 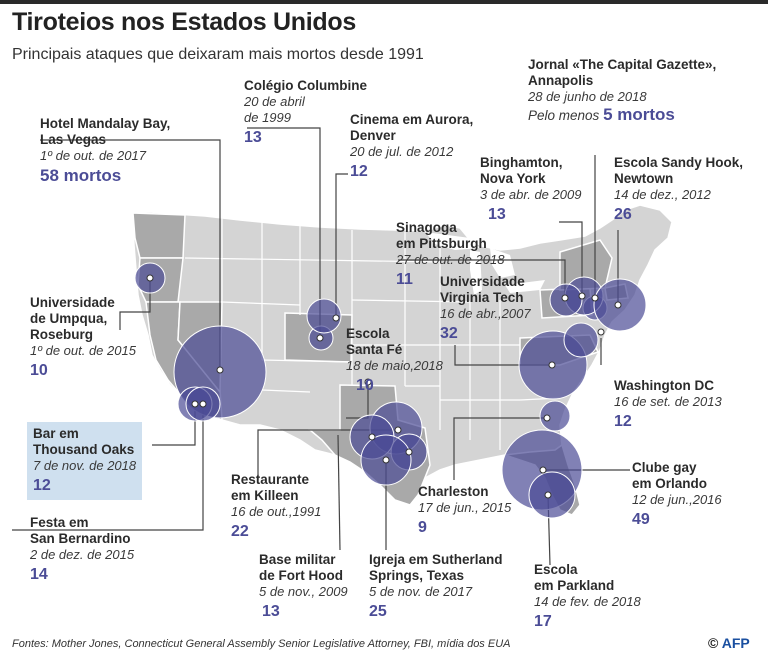 I want to click on label-count: 25, so click(x=378, y=611).